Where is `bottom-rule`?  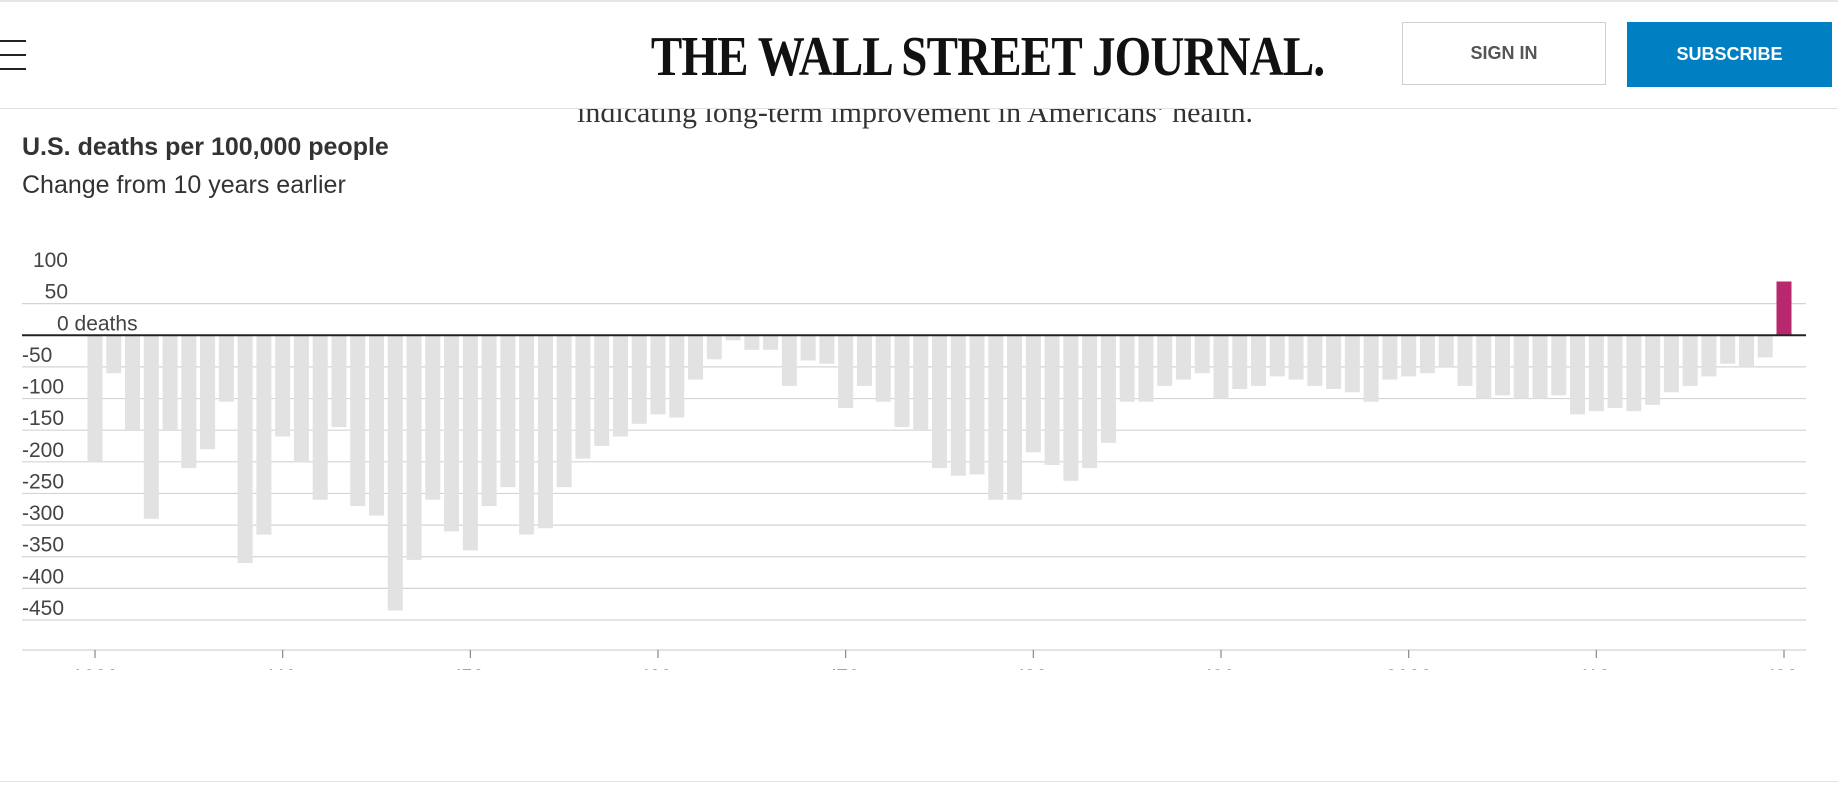
bottom-rule is located at coordinates (919, 781).